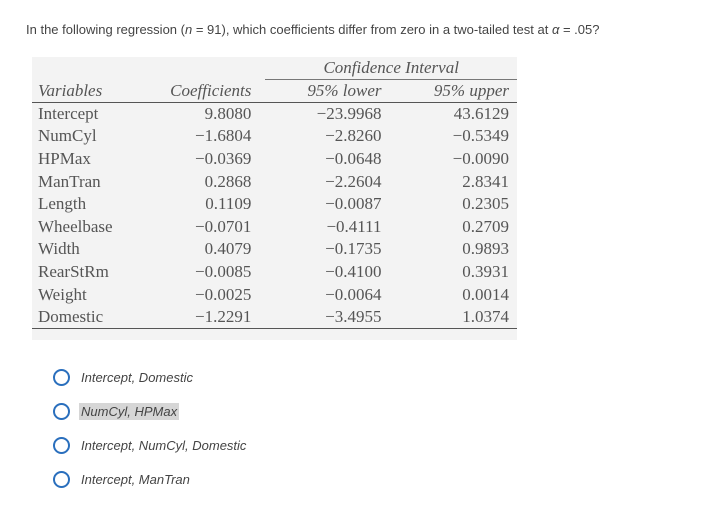  Describe the element at coordinates (349, 114) in the screenshot. I see `ci-lower-value: −23.9968` at that location.